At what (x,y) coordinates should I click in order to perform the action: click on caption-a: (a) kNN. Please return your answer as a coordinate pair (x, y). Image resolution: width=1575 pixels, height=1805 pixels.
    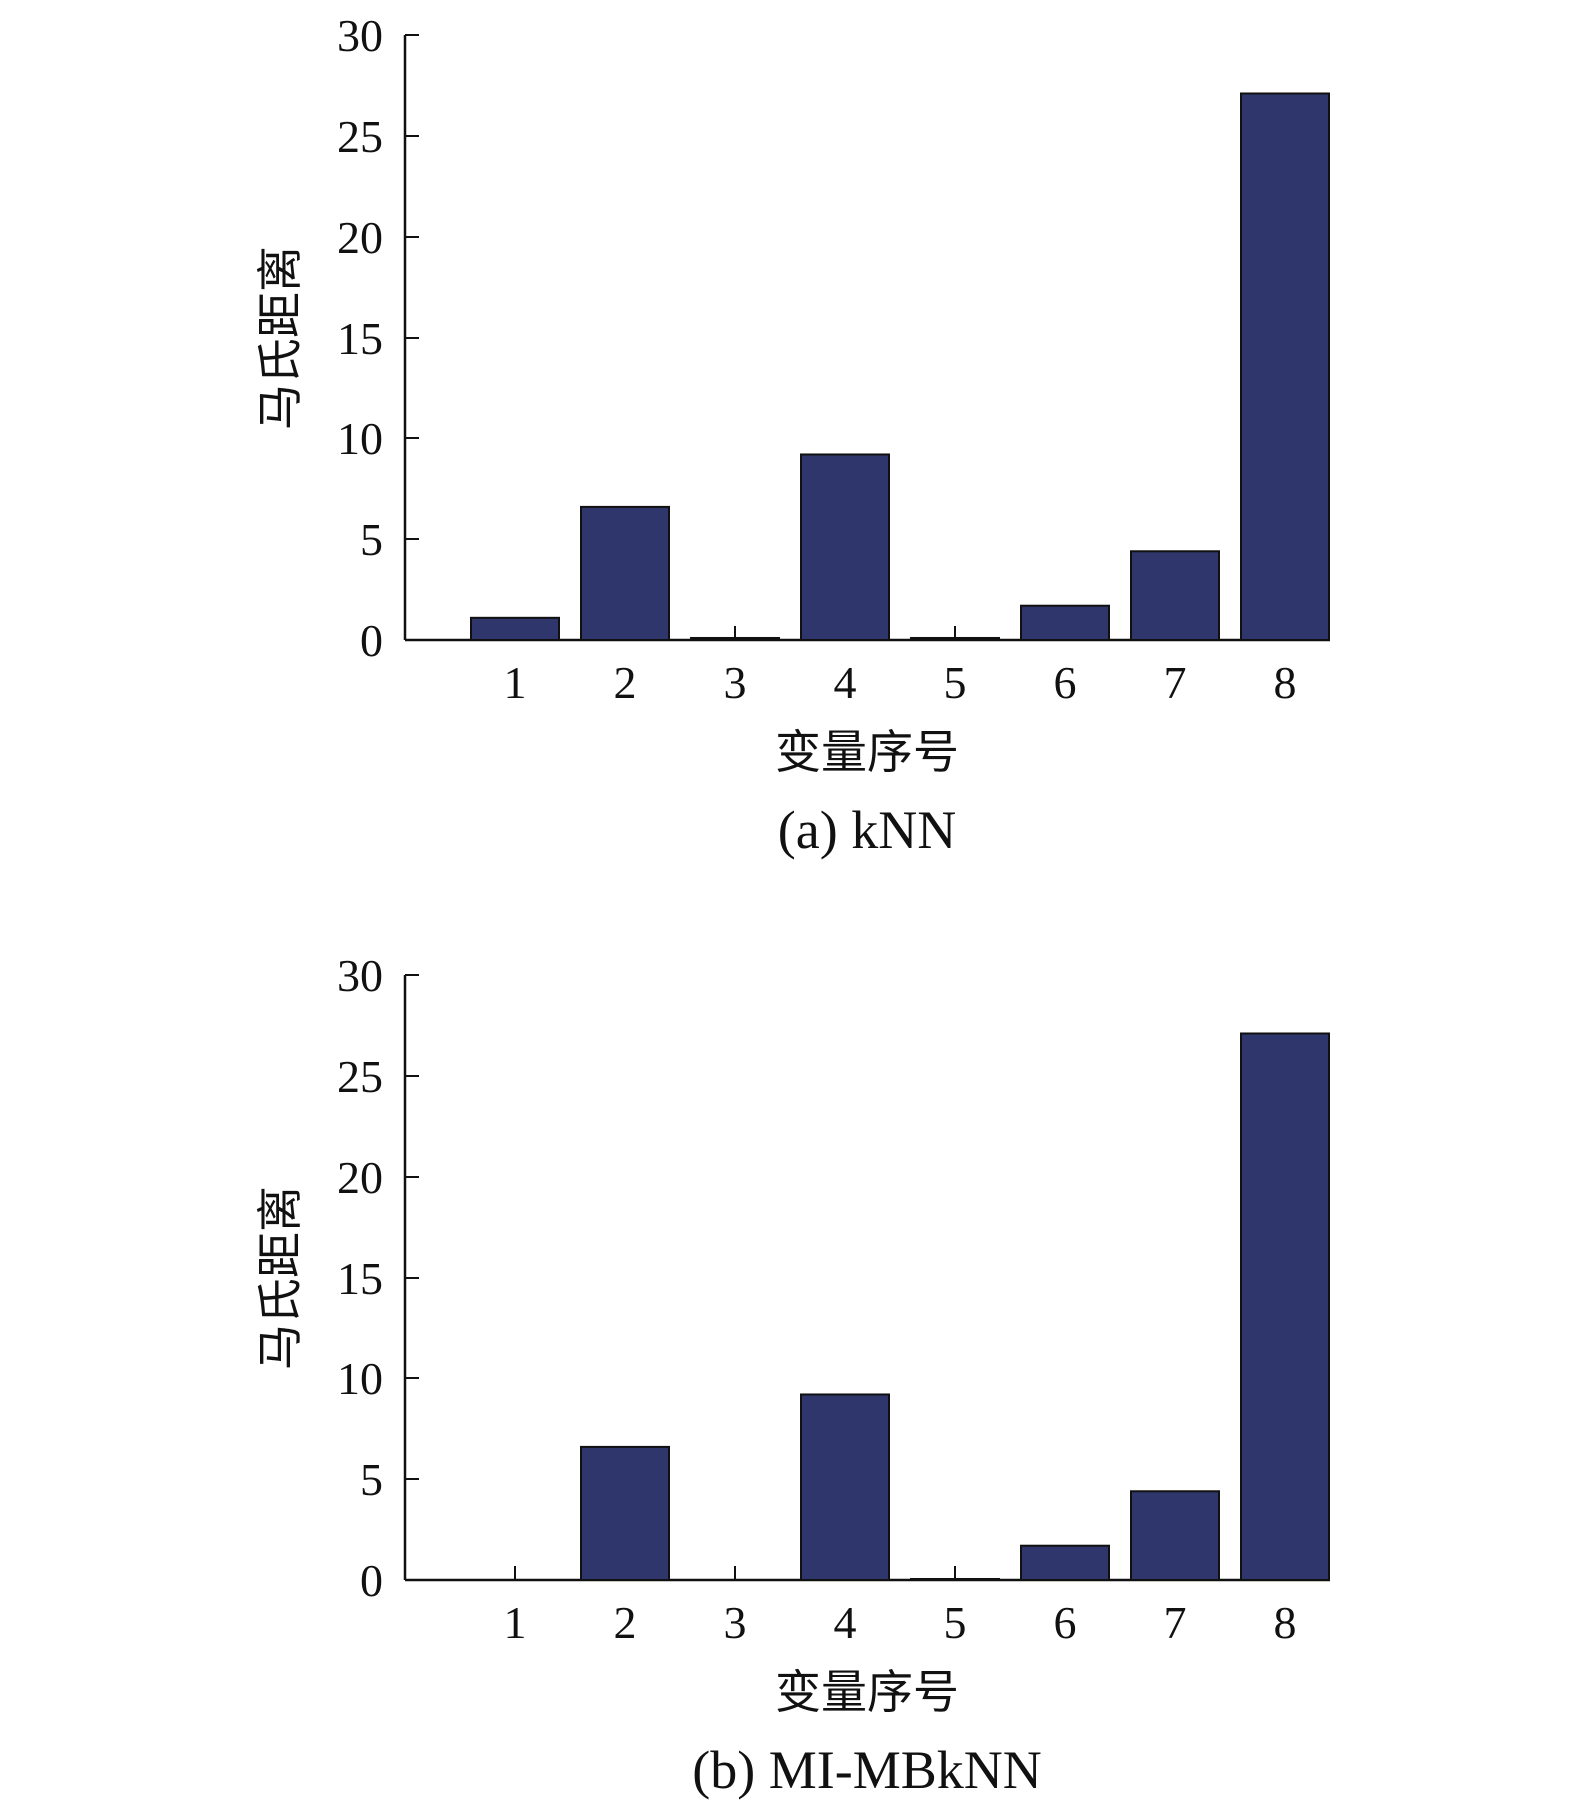
    Looking at the image, I should click on (867, 830).